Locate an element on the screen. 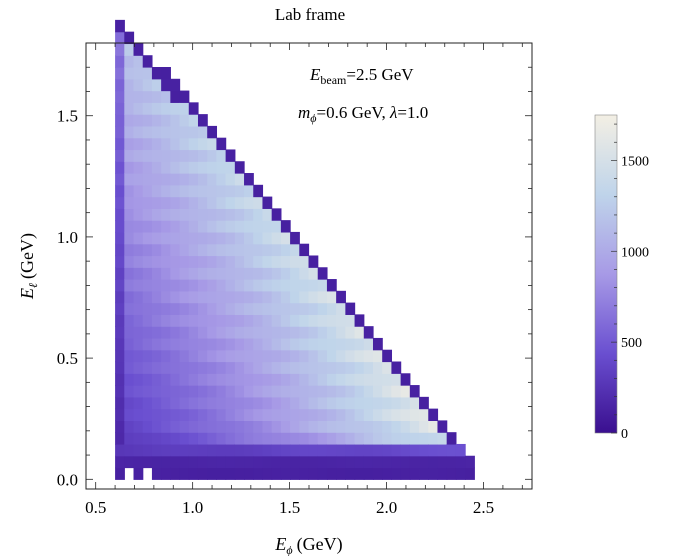 The width and height of the screenshot is (677, 556). colorbar: 0 500 1000 1500 is located at coordinates (621, 278).